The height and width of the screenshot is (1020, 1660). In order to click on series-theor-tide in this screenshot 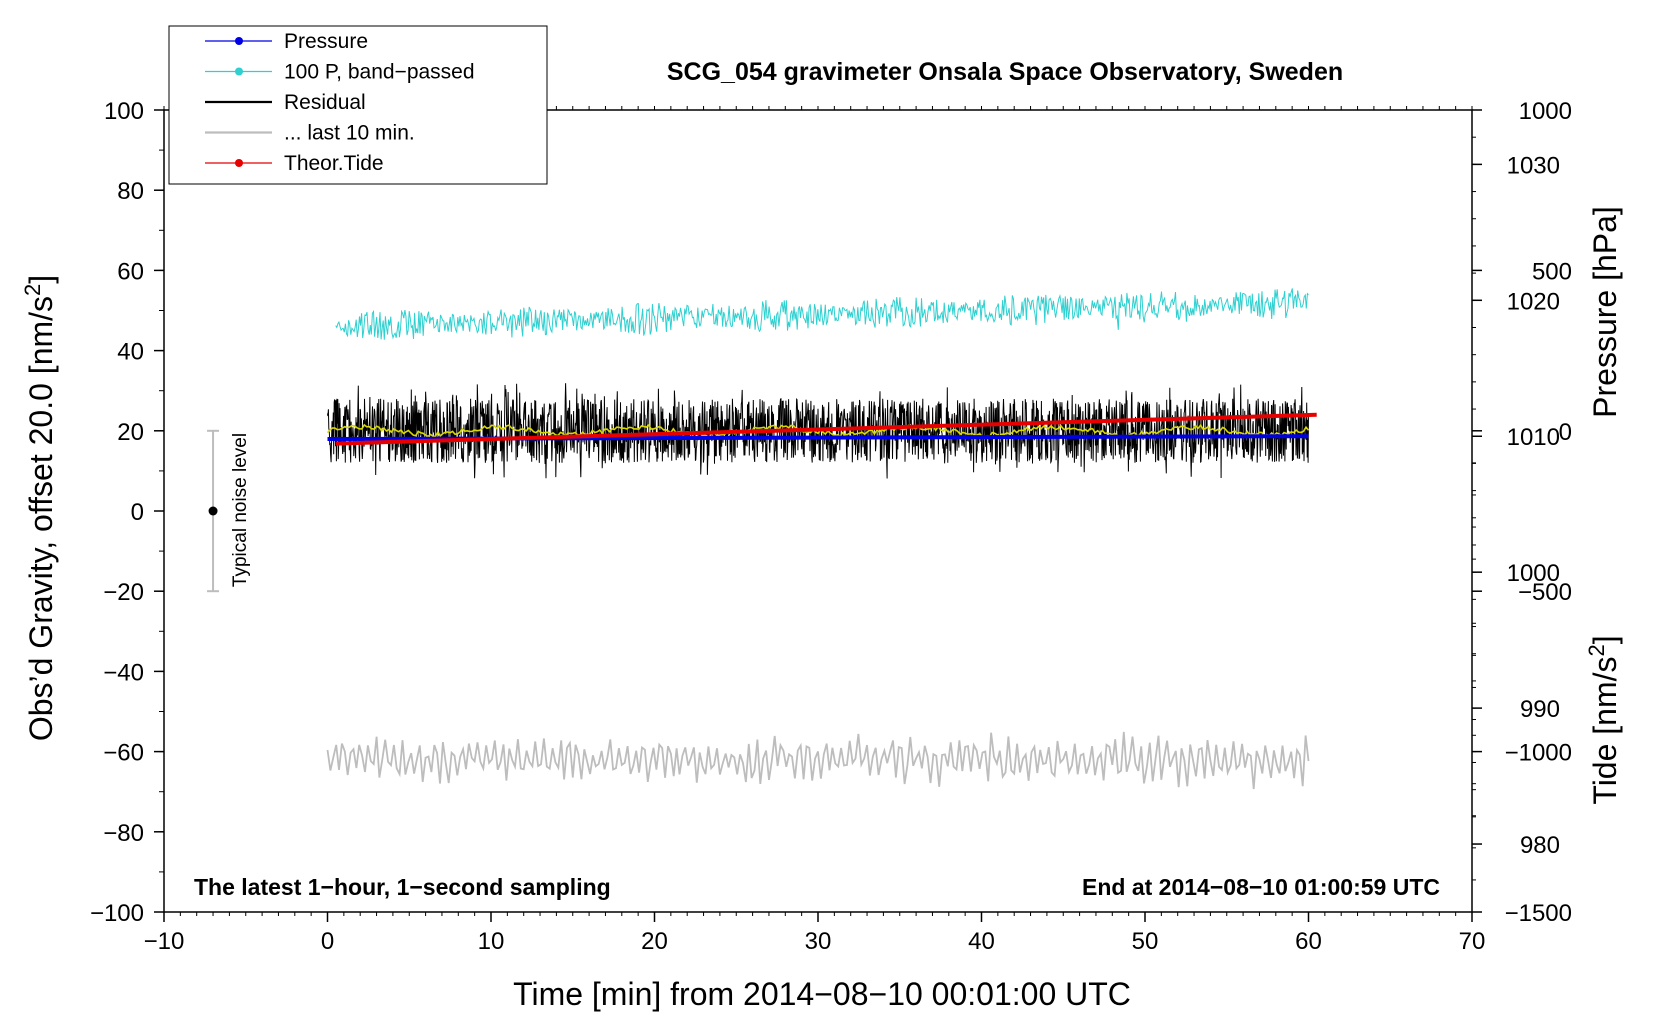, I will do `click(826, 429)`.